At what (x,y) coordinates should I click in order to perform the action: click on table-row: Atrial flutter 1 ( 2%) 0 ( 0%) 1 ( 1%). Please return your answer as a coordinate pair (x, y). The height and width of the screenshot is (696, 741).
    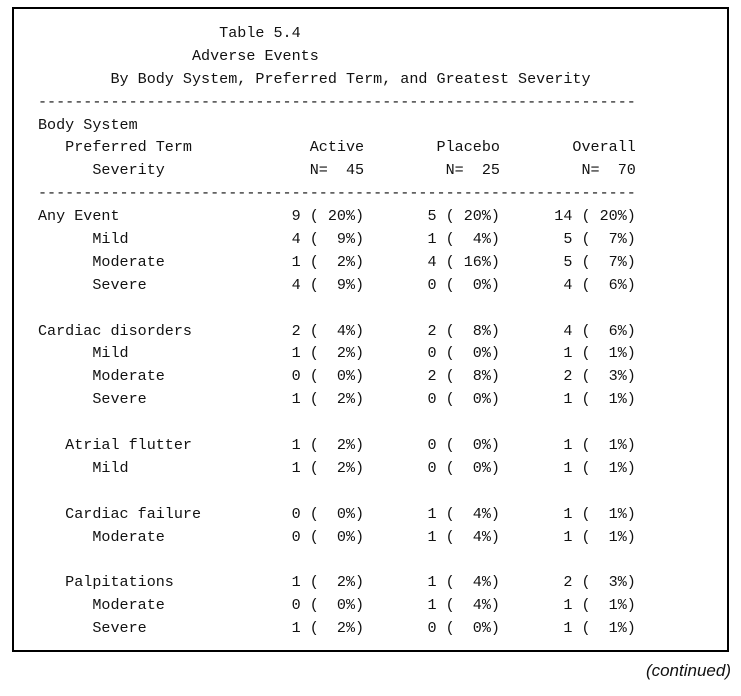
    Looking at the image, I should click on (337, 445).